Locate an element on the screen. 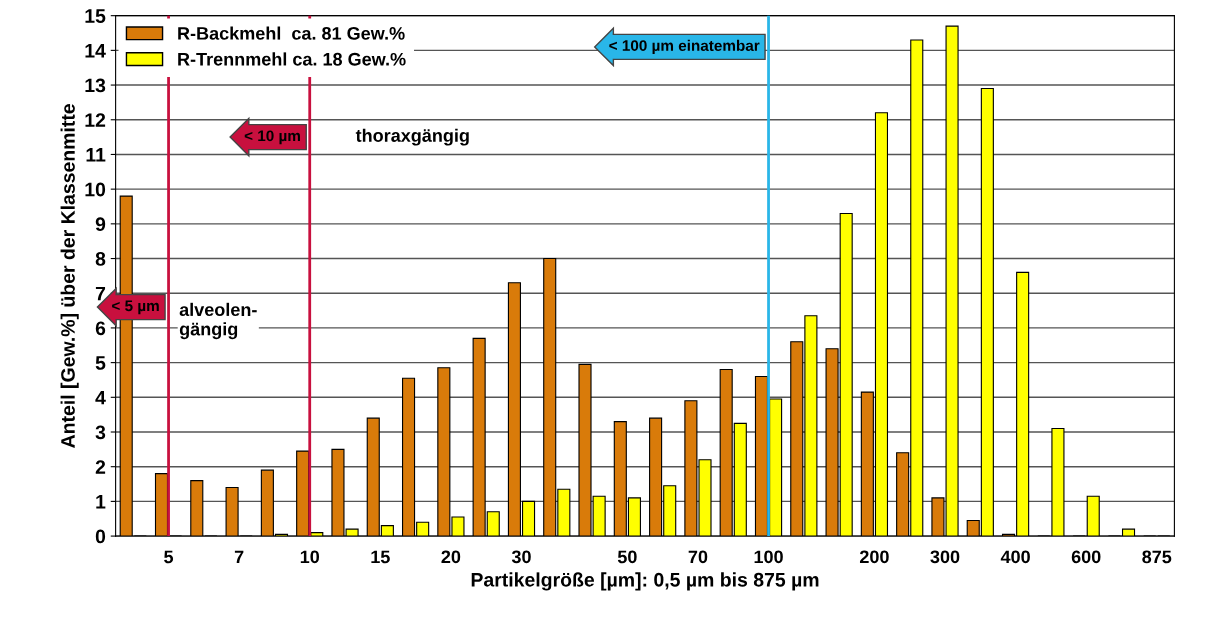 The width and height of the screenshot is (1217, 627). x-tick-label: 7 is located at coordinates (239, 557).